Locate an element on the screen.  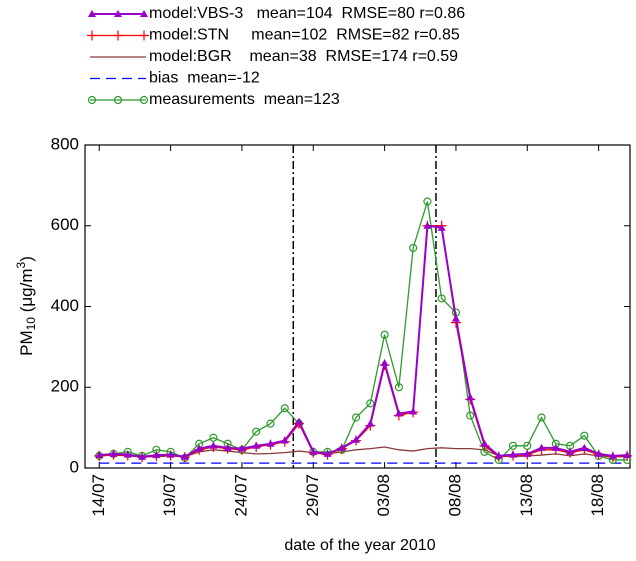
x-tick-label: 18/08 is located at coordinates (597, 495).